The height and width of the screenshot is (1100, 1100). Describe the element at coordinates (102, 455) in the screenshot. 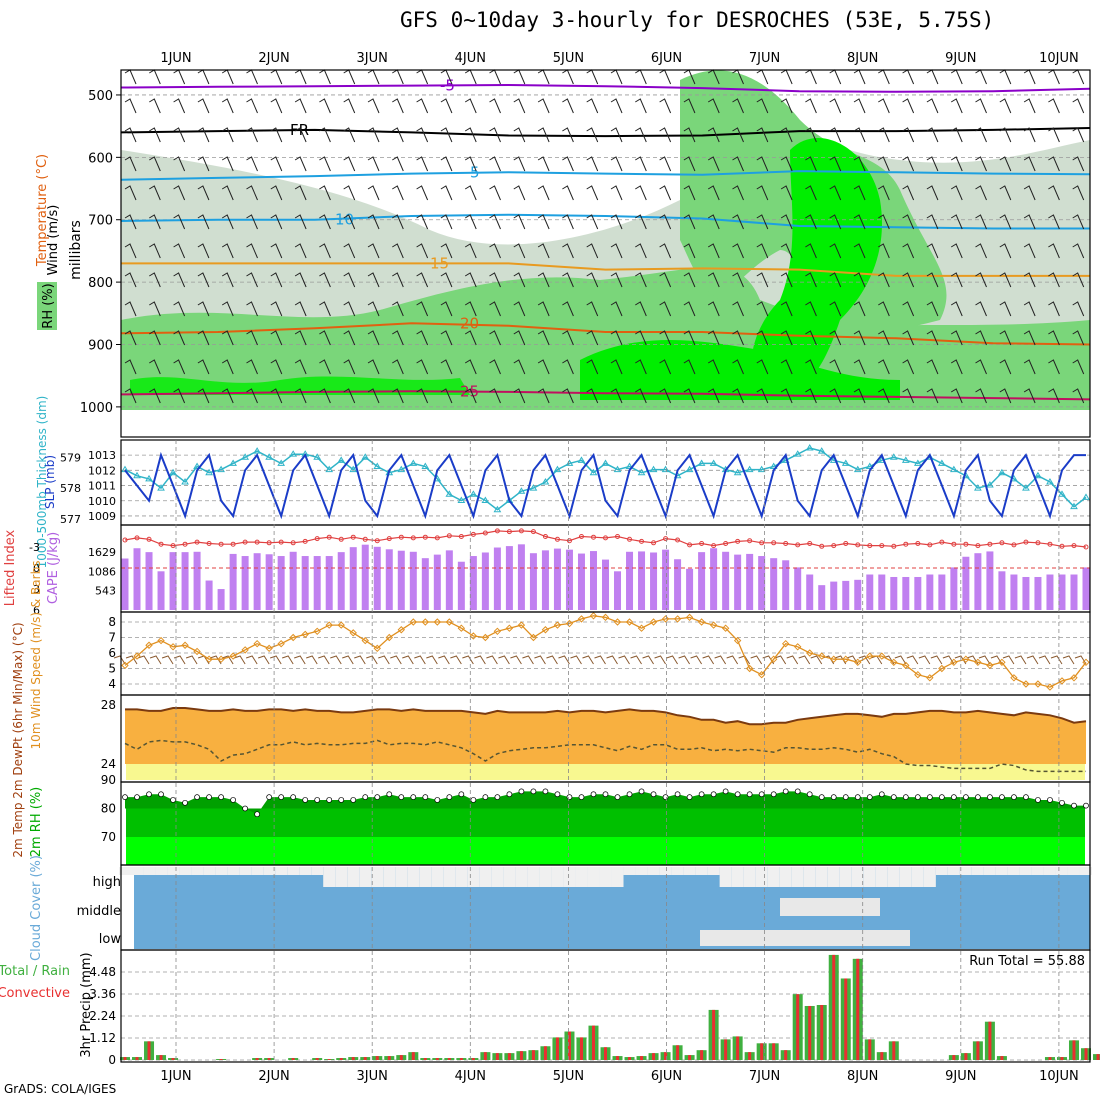

I see `tick-label-slp: 1013` at that location.